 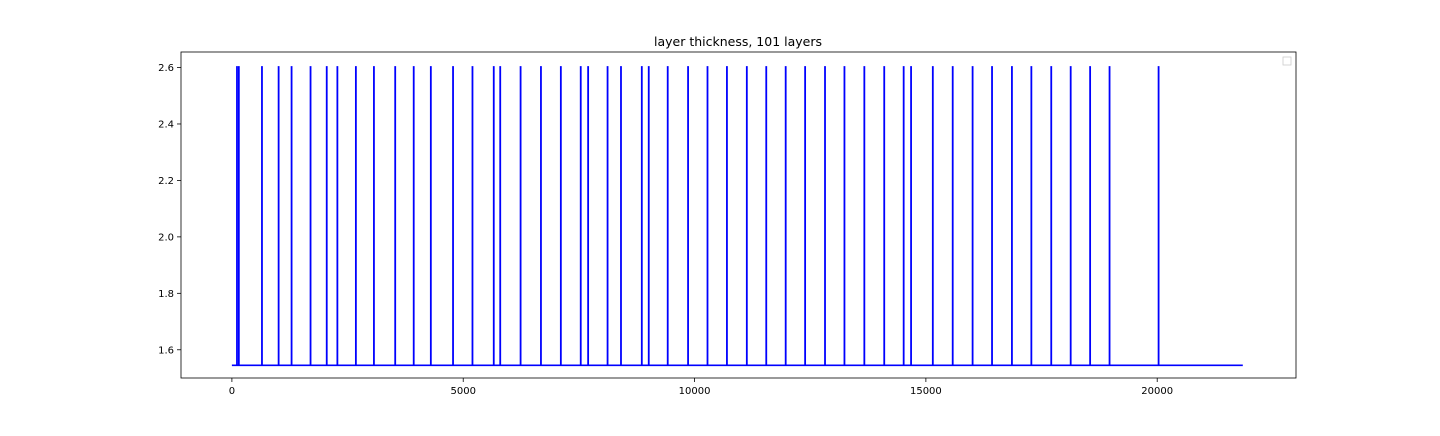 I want to click on x-tick-label: 0, so click(x=232, y=391).